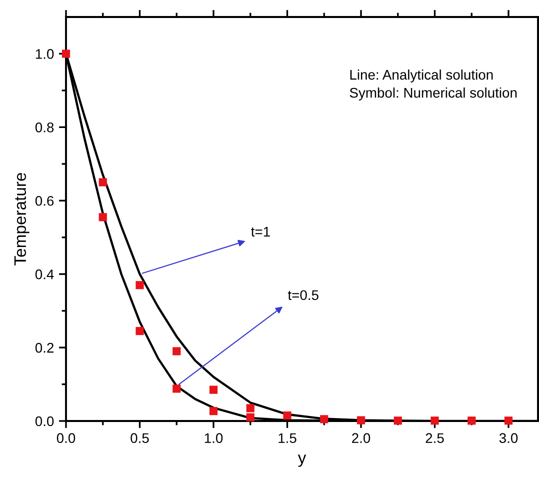  Describe the element at coordinates (435, 438) in the screenshot. I see `x-tick-label: 2.5` at that location.